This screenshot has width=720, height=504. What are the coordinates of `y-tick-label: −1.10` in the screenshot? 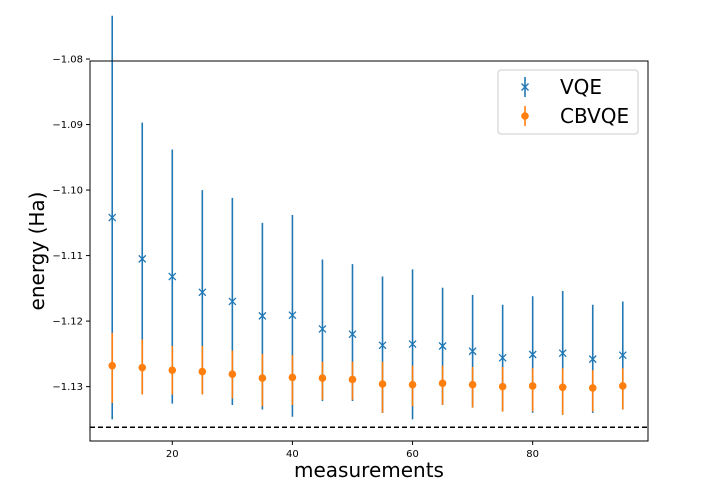 It's located at (67, 191).